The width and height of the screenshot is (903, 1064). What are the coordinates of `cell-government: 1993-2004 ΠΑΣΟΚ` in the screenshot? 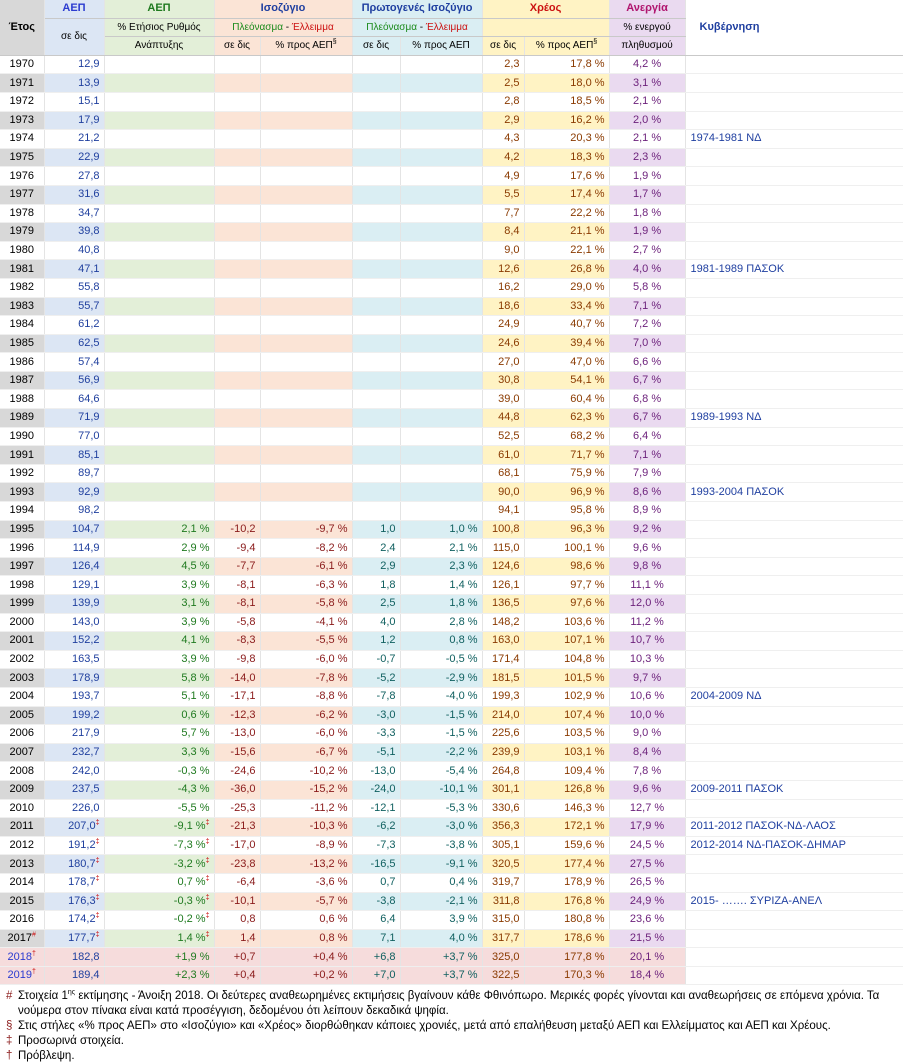 It's located at (794, 492).